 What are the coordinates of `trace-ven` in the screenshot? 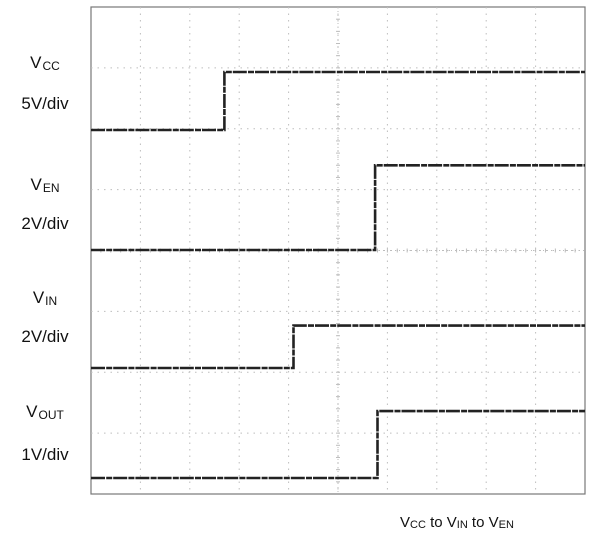 It's located at (338, 208).